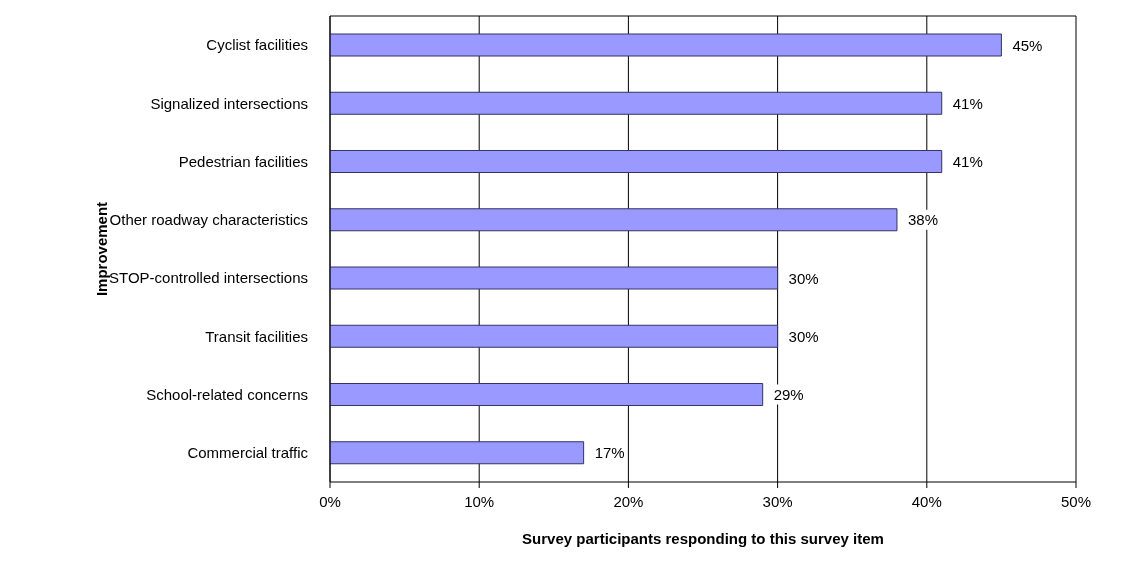  I want to click on data-label: 38%, so click(922, 220).